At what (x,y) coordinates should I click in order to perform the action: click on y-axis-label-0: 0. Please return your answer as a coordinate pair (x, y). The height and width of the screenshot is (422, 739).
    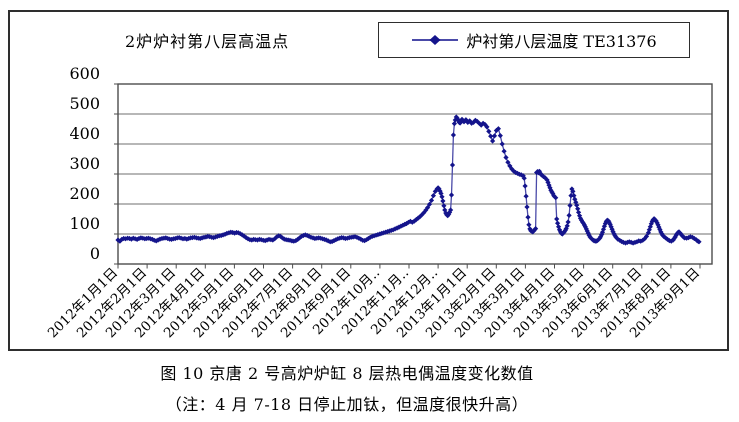
    Looking at the image, I should click on (94, 253).